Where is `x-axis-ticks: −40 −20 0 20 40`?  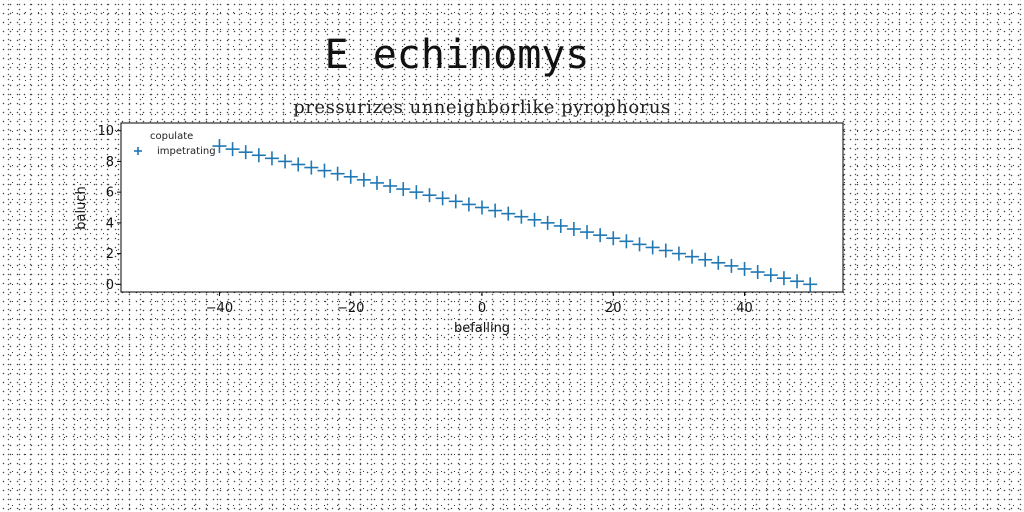
x-axis-ticks: −40 −20 0 20 40 is located at coordinates (479, 304).